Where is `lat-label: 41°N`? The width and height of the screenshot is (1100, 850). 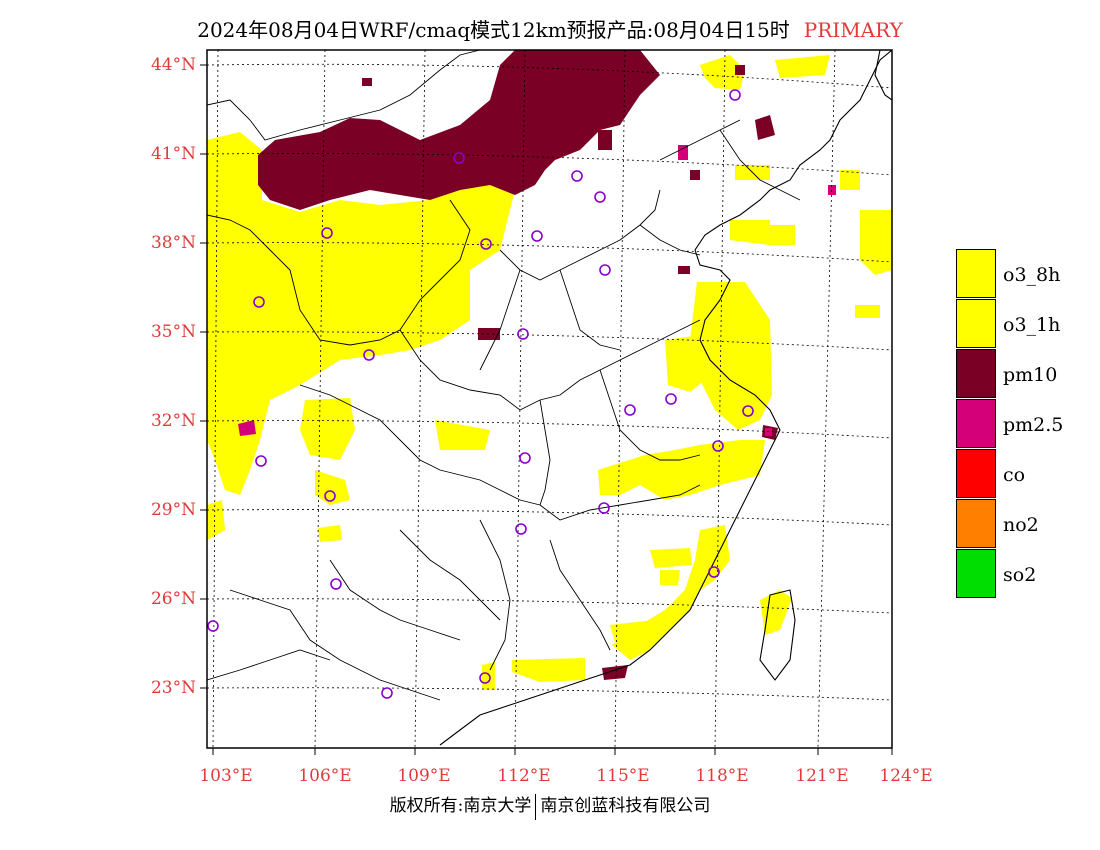
lat-label: 41°N is located at coordinates (173, 154).